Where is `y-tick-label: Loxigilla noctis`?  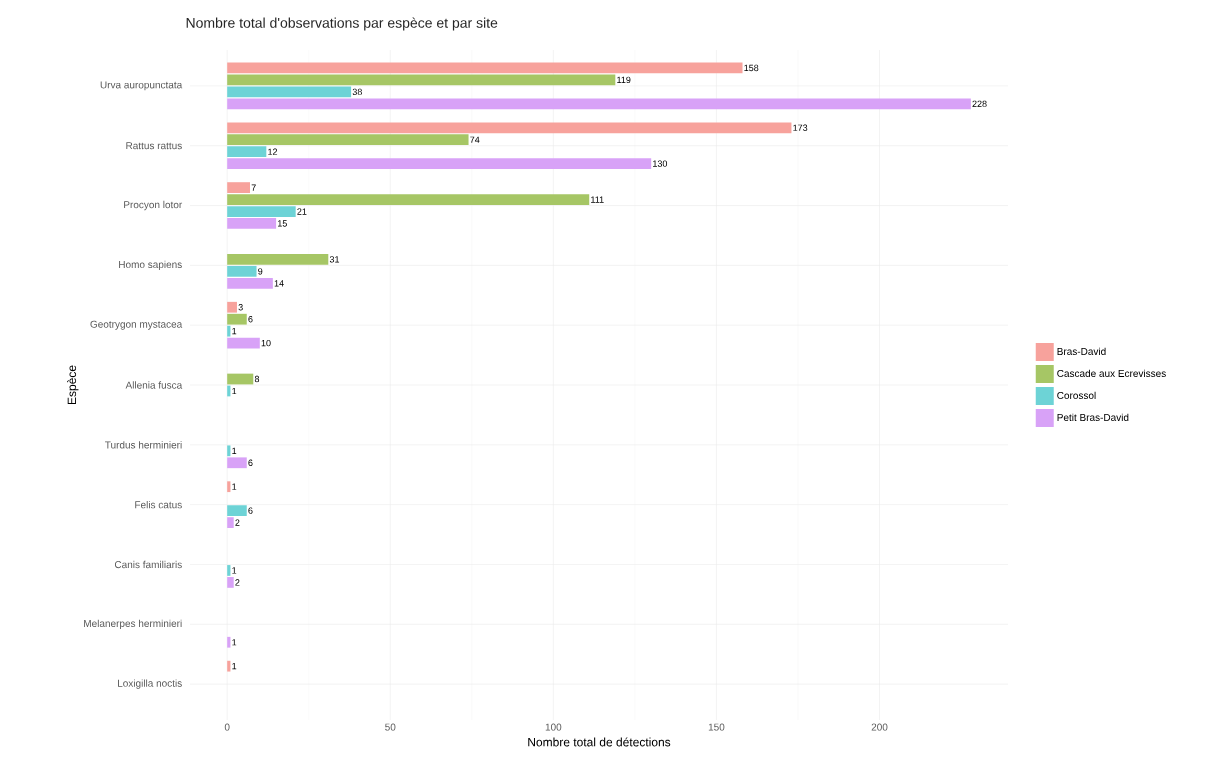
y-tick-label: Loxigilla noctis is located at coordinates (150, 684).